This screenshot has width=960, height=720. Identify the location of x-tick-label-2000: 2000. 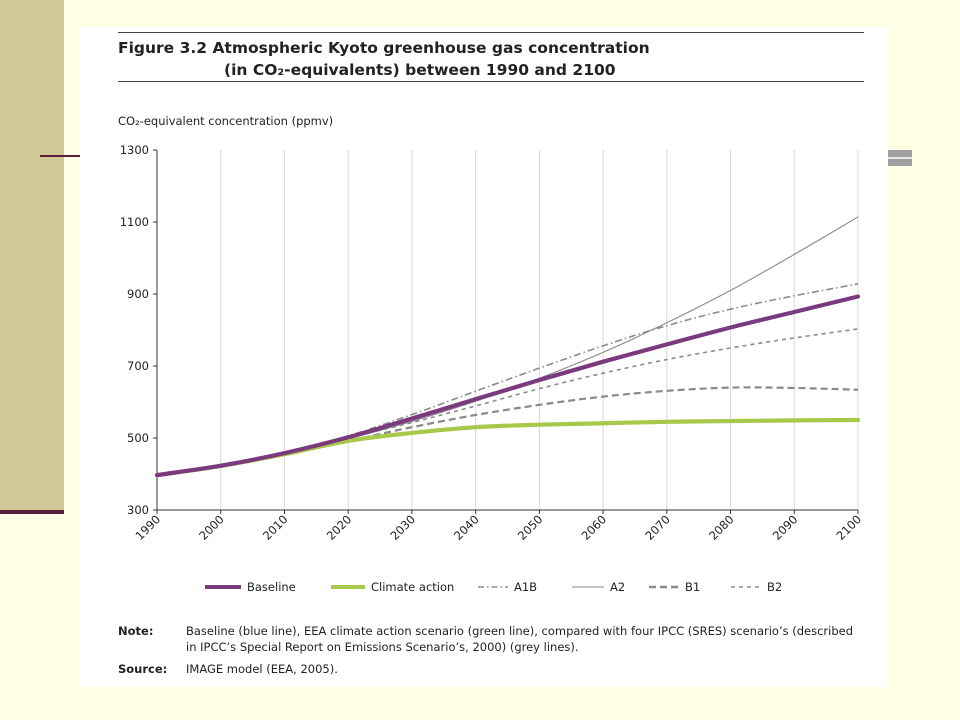
(211, 527).